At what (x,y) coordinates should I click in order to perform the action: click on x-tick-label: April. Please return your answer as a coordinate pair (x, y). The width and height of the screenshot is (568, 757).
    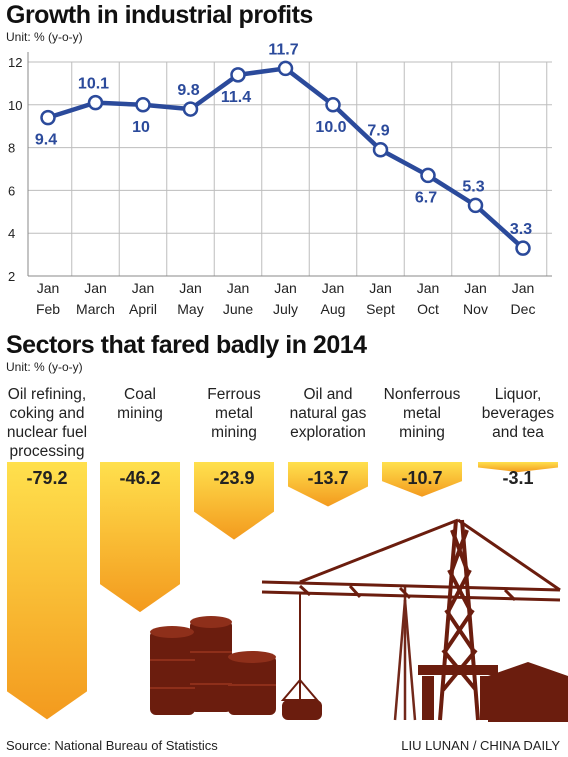
    Looking at the image, I should click on (143, 309).